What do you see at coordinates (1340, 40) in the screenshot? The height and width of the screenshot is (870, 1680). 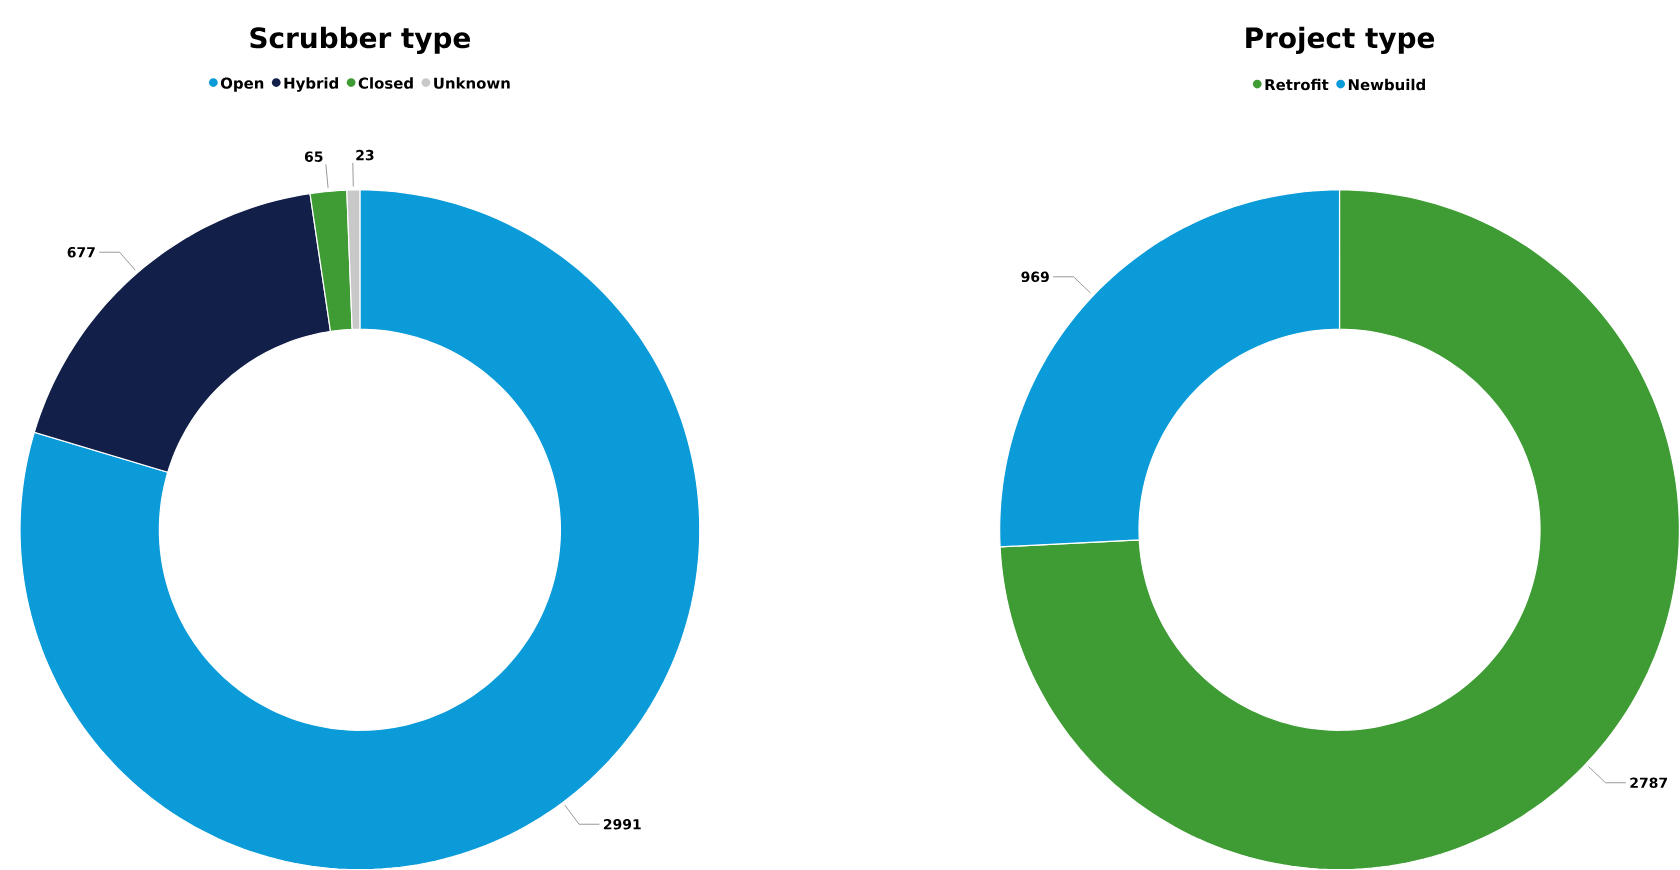 I see `chart-title: Project type` at bounding box center [1340, 40].